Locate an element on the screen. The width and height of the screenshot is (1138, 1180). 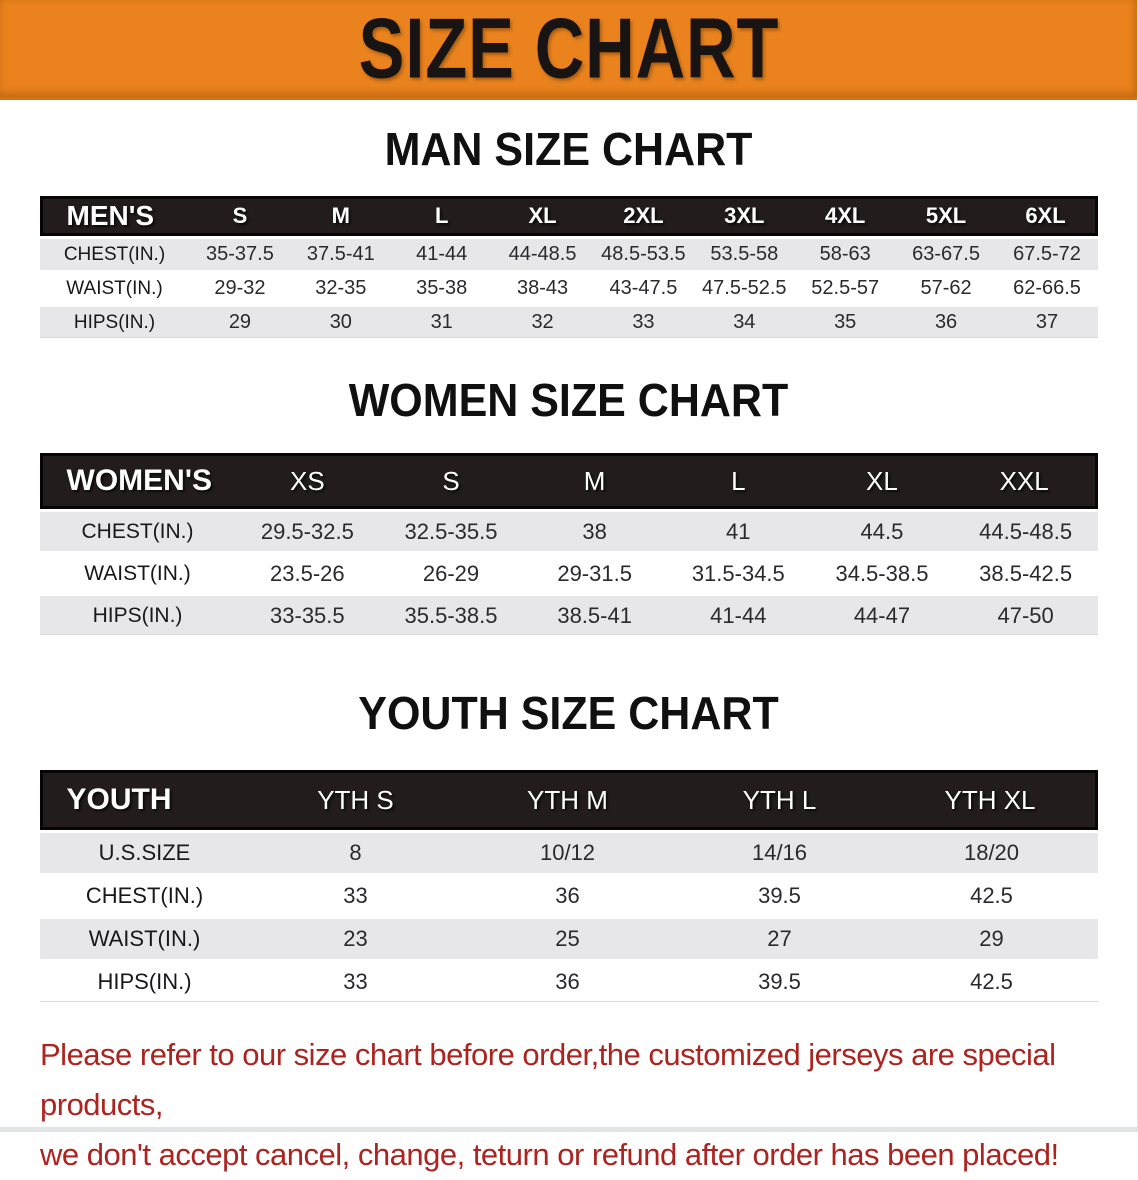
value-cell: 53.5-58 is located at coordinates (744, 254).